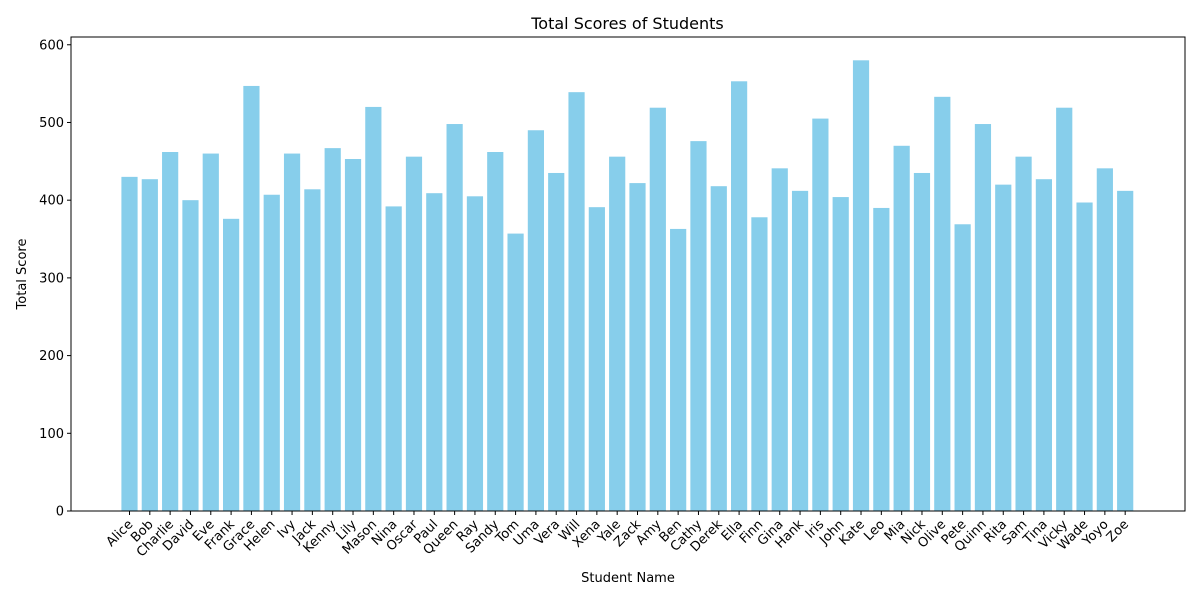 The image size is (1200, 600). I want to click on bar-kate, so click(861, 286).